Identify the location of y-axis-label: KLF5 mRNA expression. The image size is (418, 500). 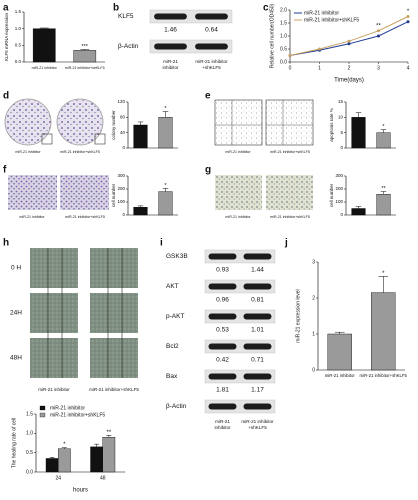
(6, 36).